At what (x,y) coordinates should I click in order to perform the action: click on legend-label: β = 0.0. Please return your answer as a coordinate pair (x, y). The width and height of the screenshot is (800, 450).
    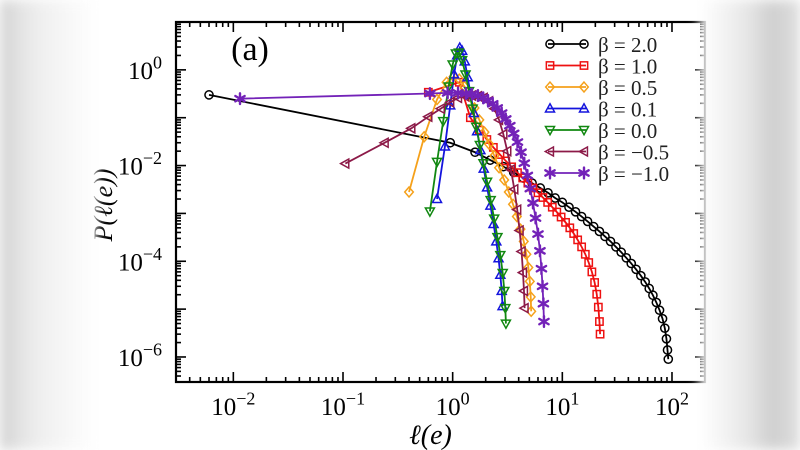
    Looking at the image, I should click on (627, 131).